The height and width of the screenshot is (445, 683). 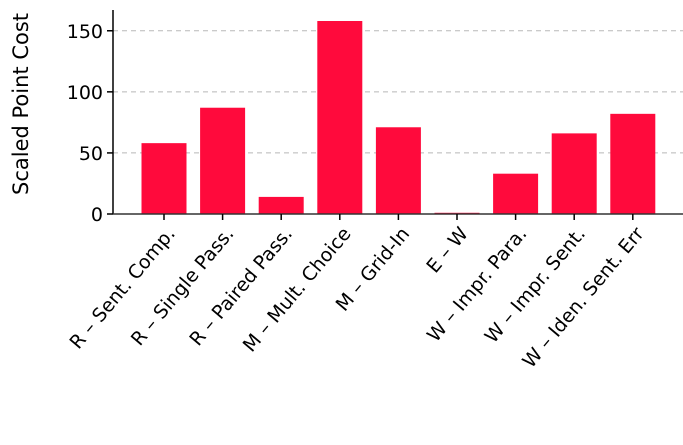 What do you see at coordinates (85, 32) in the screenshot?
I see `y-tick-label: 150` at bounding box center [85, 32].